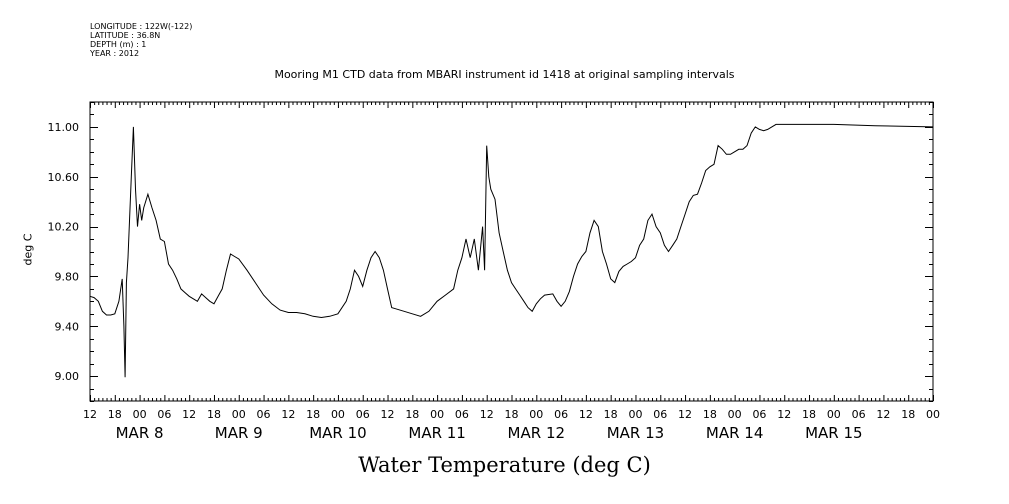 This screenshot has width=1009, height=504. Describe the element at coordinates (67, 376) in the screenshot. I see `y-tick-label: 9.00` at that location.